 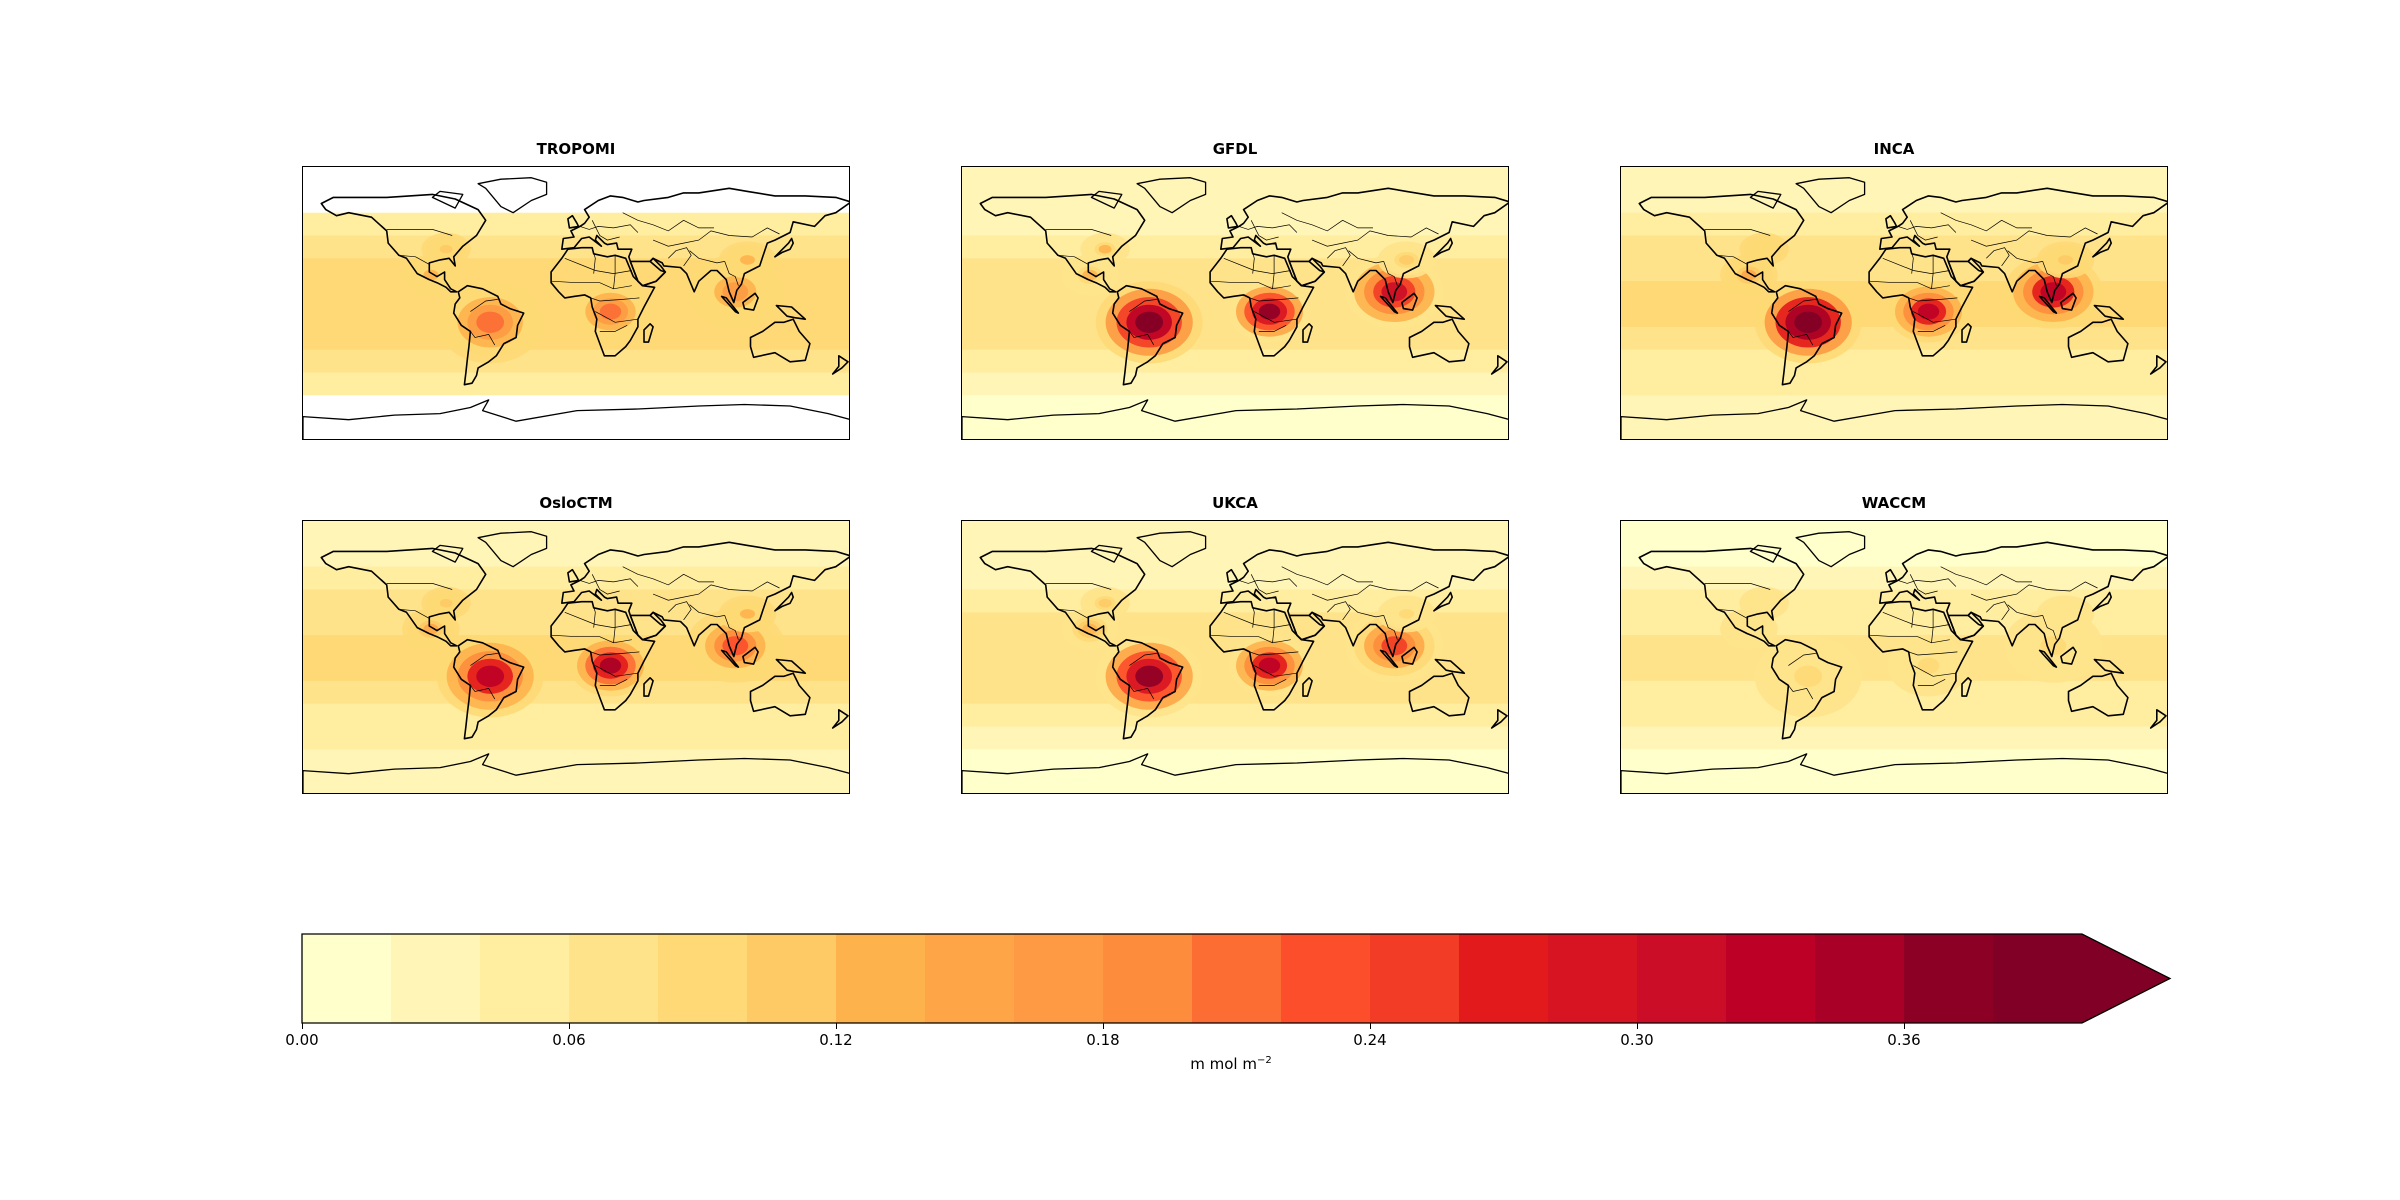 What do you see at coordinates (791, 312) in the screenshot?
I see `coastline-new-guinea` at bounding box center [791, 312].